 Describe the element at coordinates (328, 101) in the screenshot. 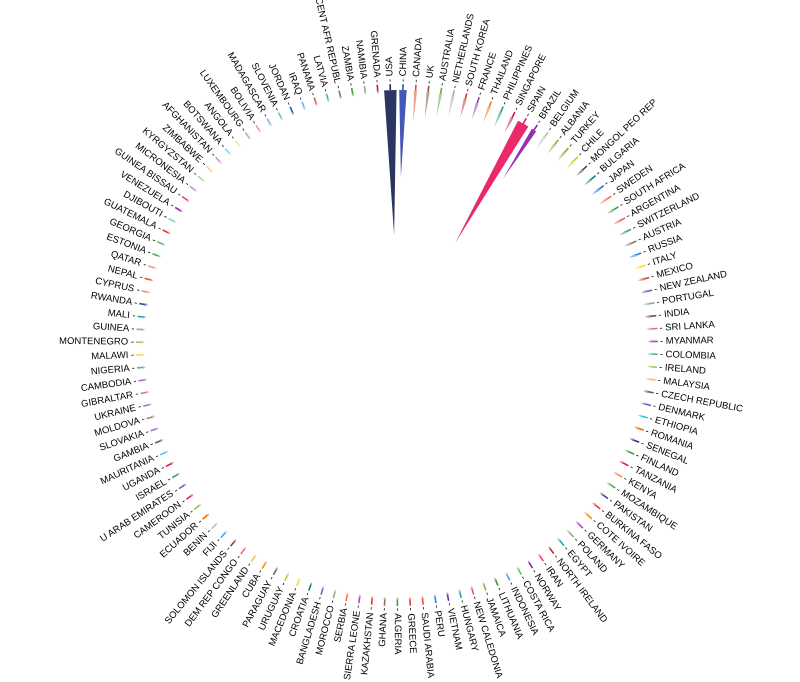

I see `bar-latvia` at that location.